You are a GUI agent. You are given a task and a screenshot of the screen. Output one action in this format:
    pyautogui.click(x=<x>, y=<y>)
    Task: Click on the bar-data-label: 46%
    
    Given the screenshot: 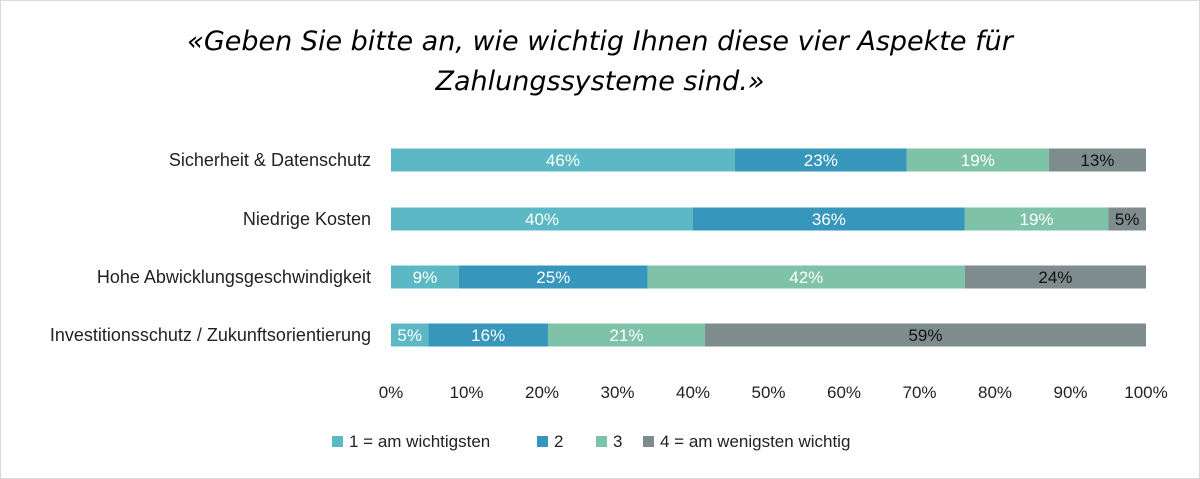 What is the action you would take?
    pyautogui.click(x=563, y=160)
    